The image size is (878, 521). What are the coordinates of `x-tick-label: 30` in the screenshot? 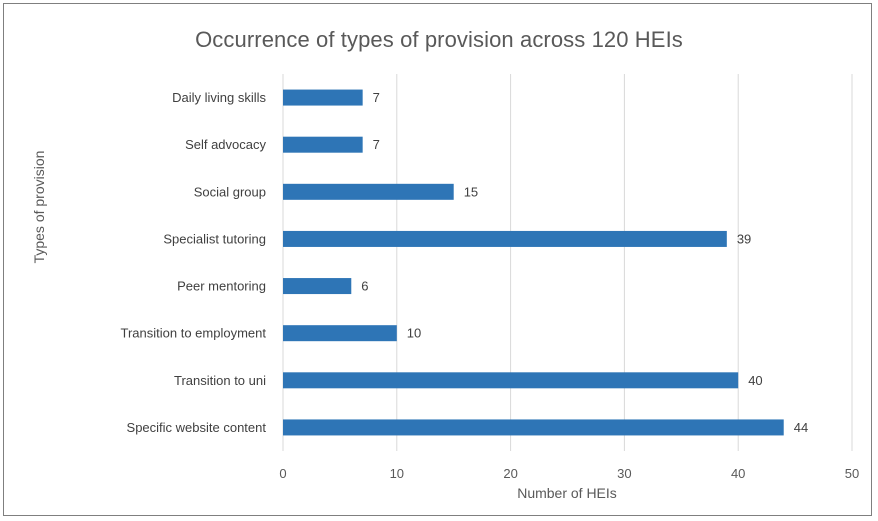 It's located at (624, 473).